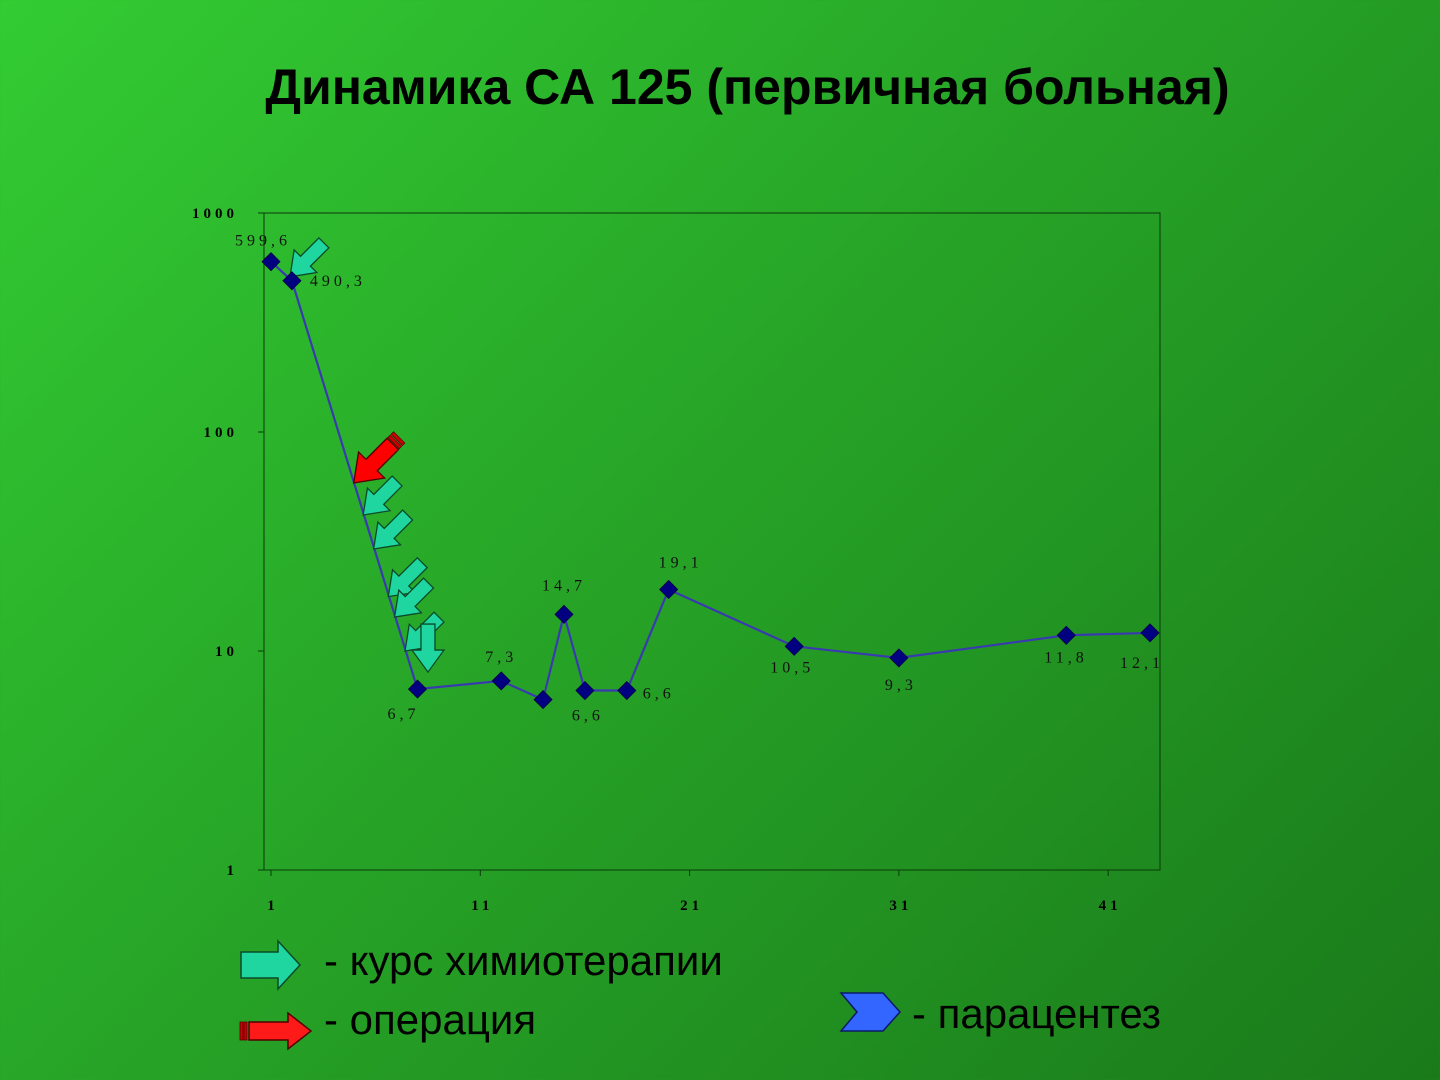 The height and width of the screenshot is (1080, 1440). What do you see at coordinates (271, 965) in the screenshot?
I see `chemo-legend-icon` at bounding box center [271, 965].